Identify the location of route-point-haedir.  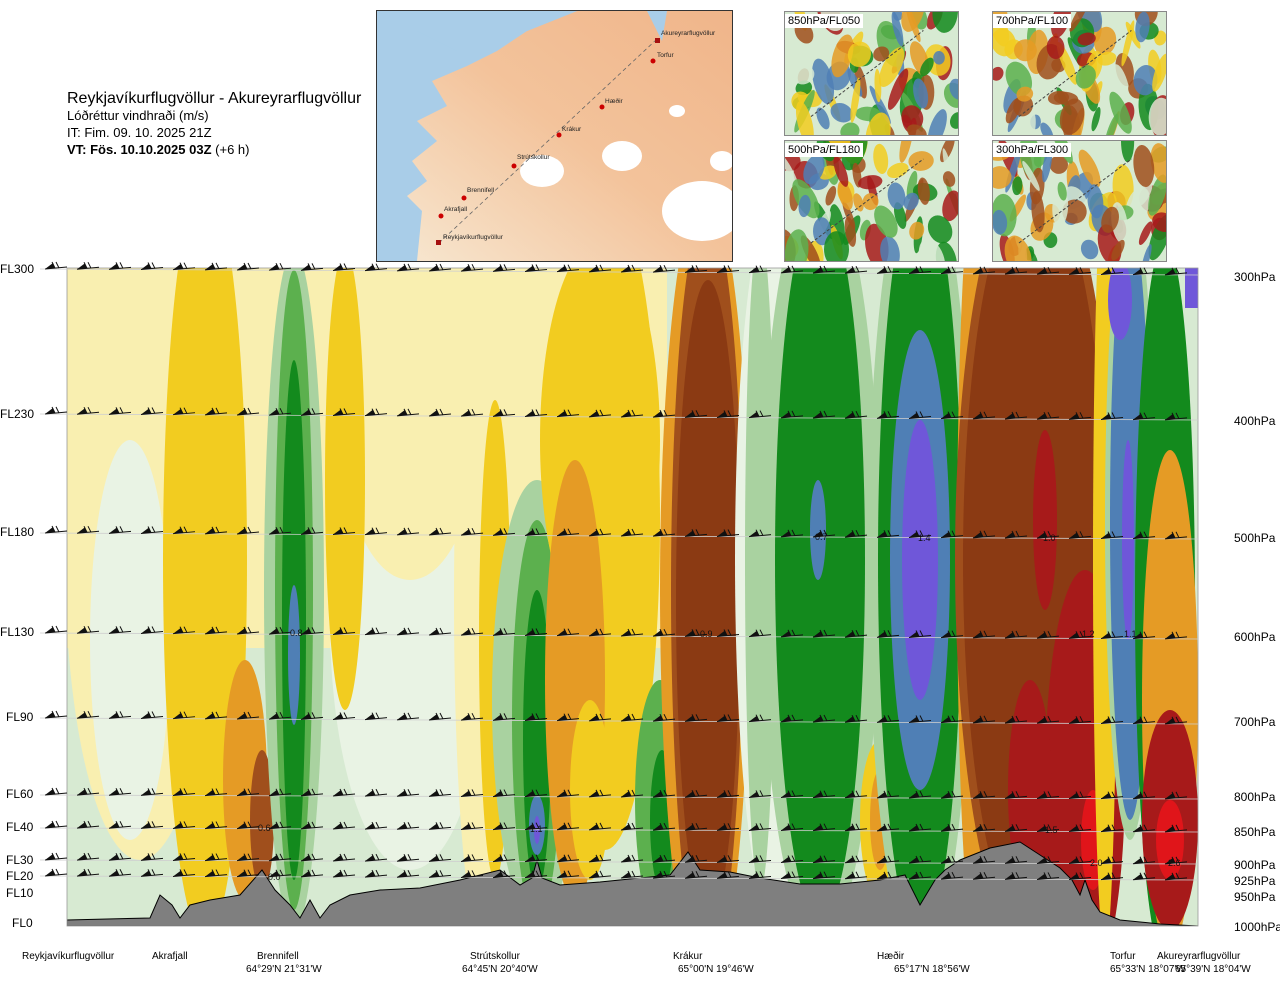
(602, 107).